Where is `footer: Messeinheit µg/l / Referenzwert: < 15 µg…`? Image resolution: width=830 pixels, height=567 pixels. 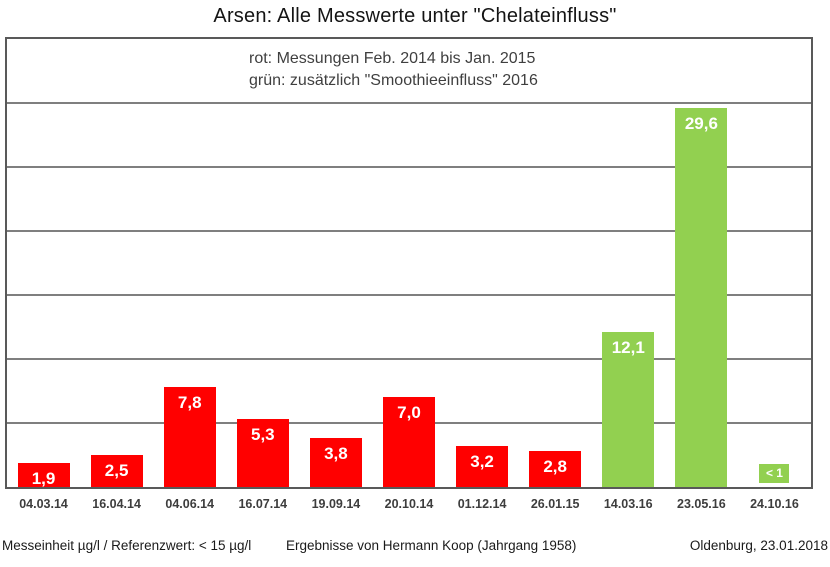
footer: Messeinheit µg/l / Referenzwert: < 15 µg… is located at coordinates (415, 547).